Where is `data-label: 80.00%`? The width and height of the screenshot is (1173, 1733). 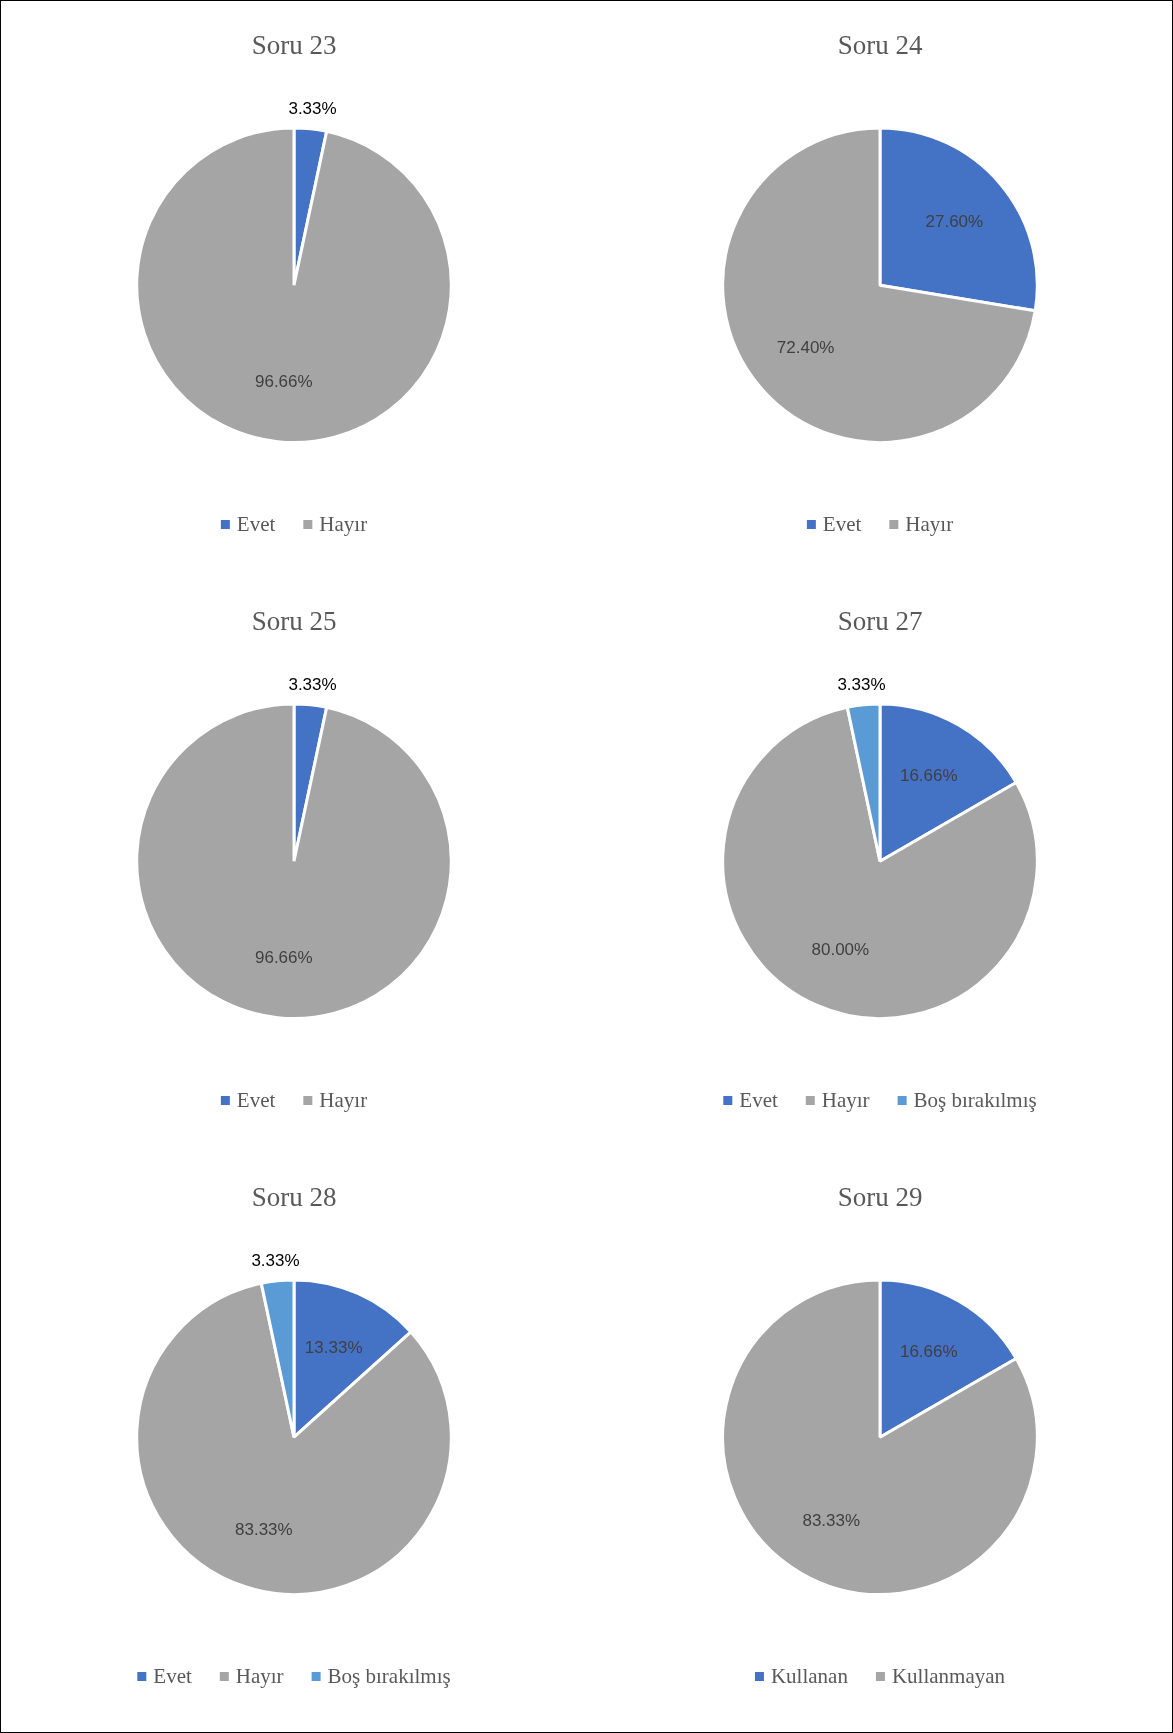
data-label: 80.00% is located at coordinates (840, 949).